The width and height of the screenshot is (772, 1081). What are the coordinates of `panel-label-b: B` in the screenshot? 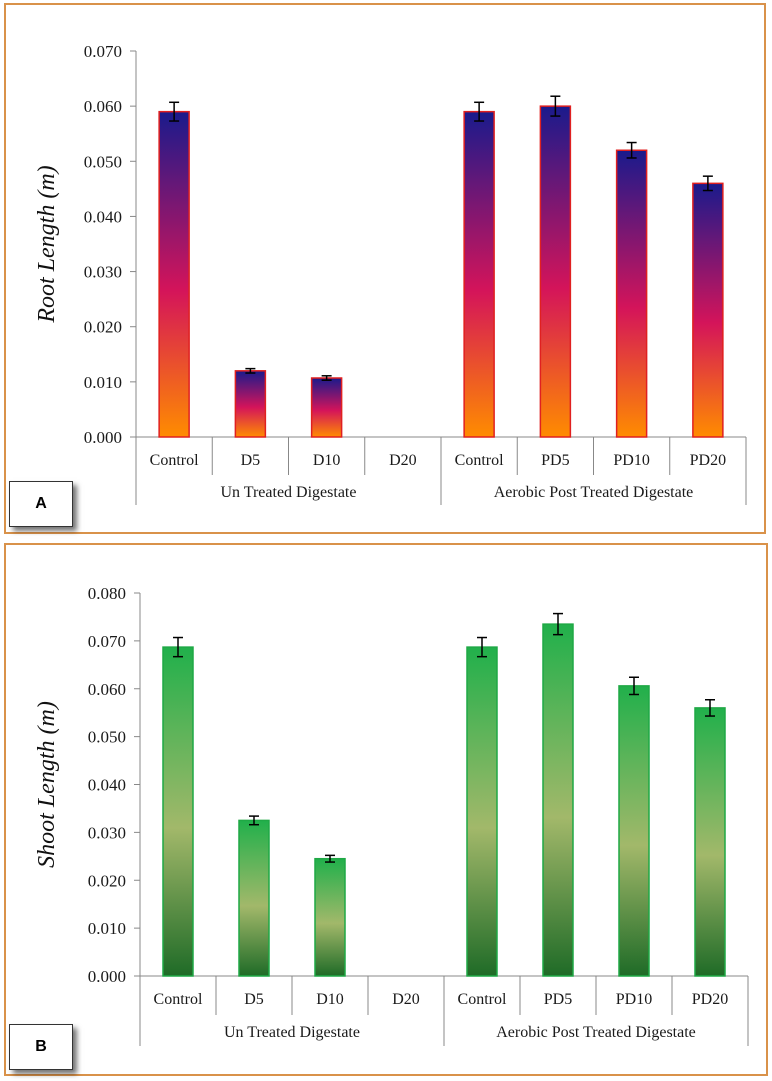 It's located at (41, 1047).